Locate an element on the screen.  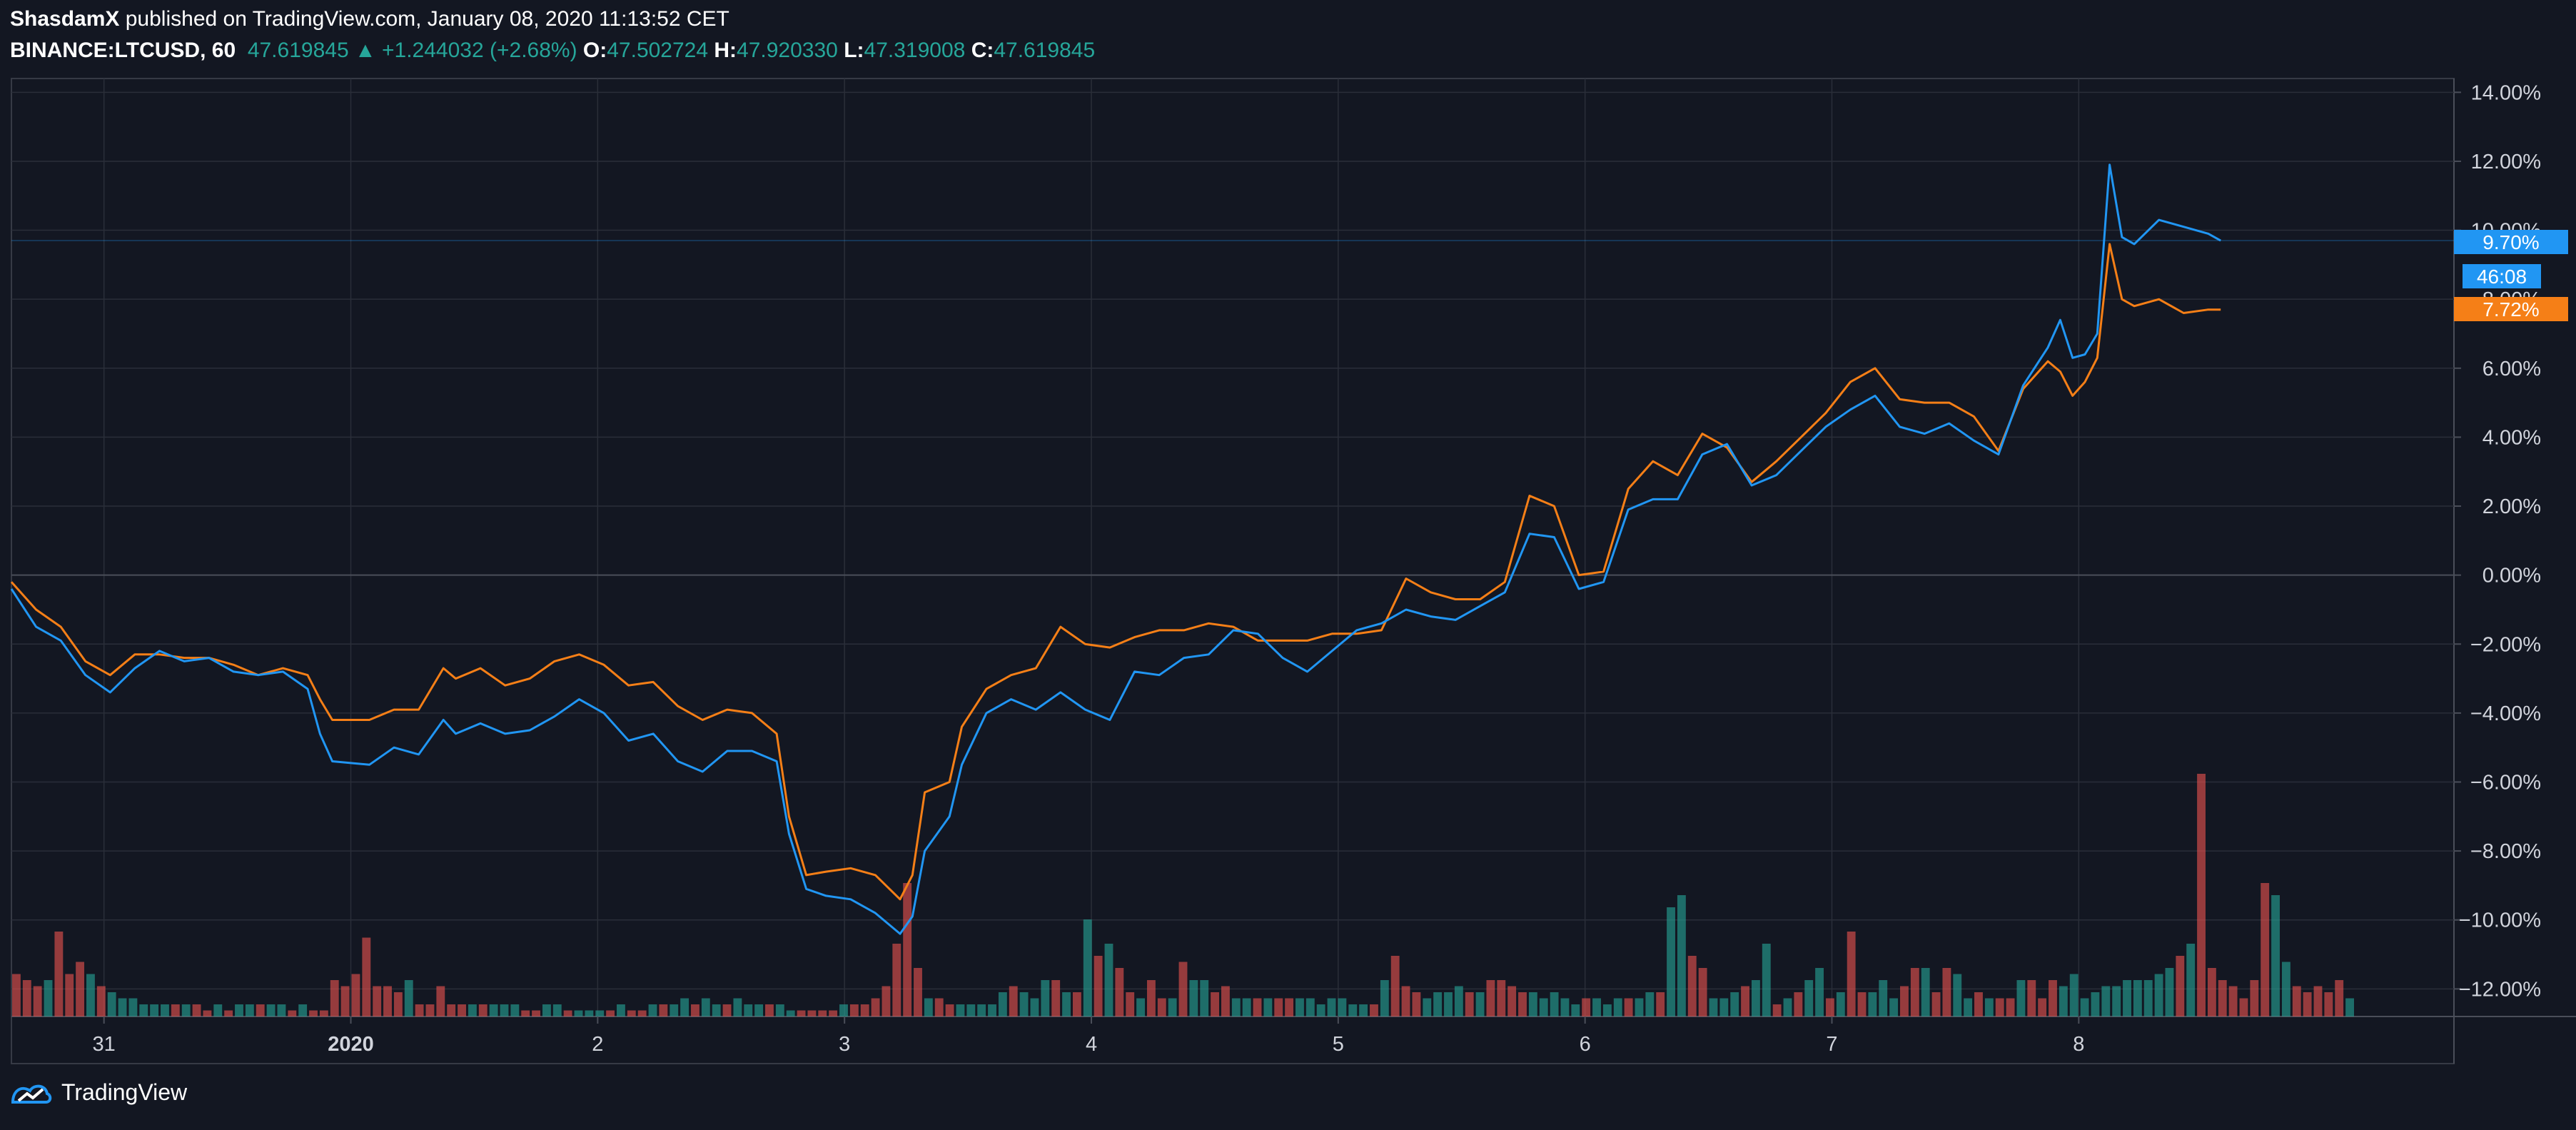
y-tick-label: 4.00% is located at coordinates (2511, 437).